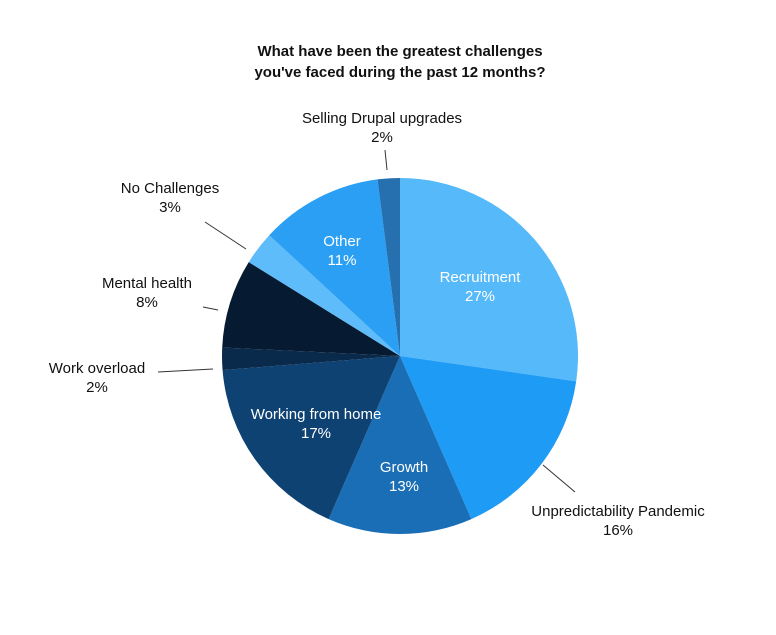 The width and height of the screenshot is (776, 635). Describe the element at coordinates (618, 530) in the screenshot. I see `slice-value-label: 16%` at that location.